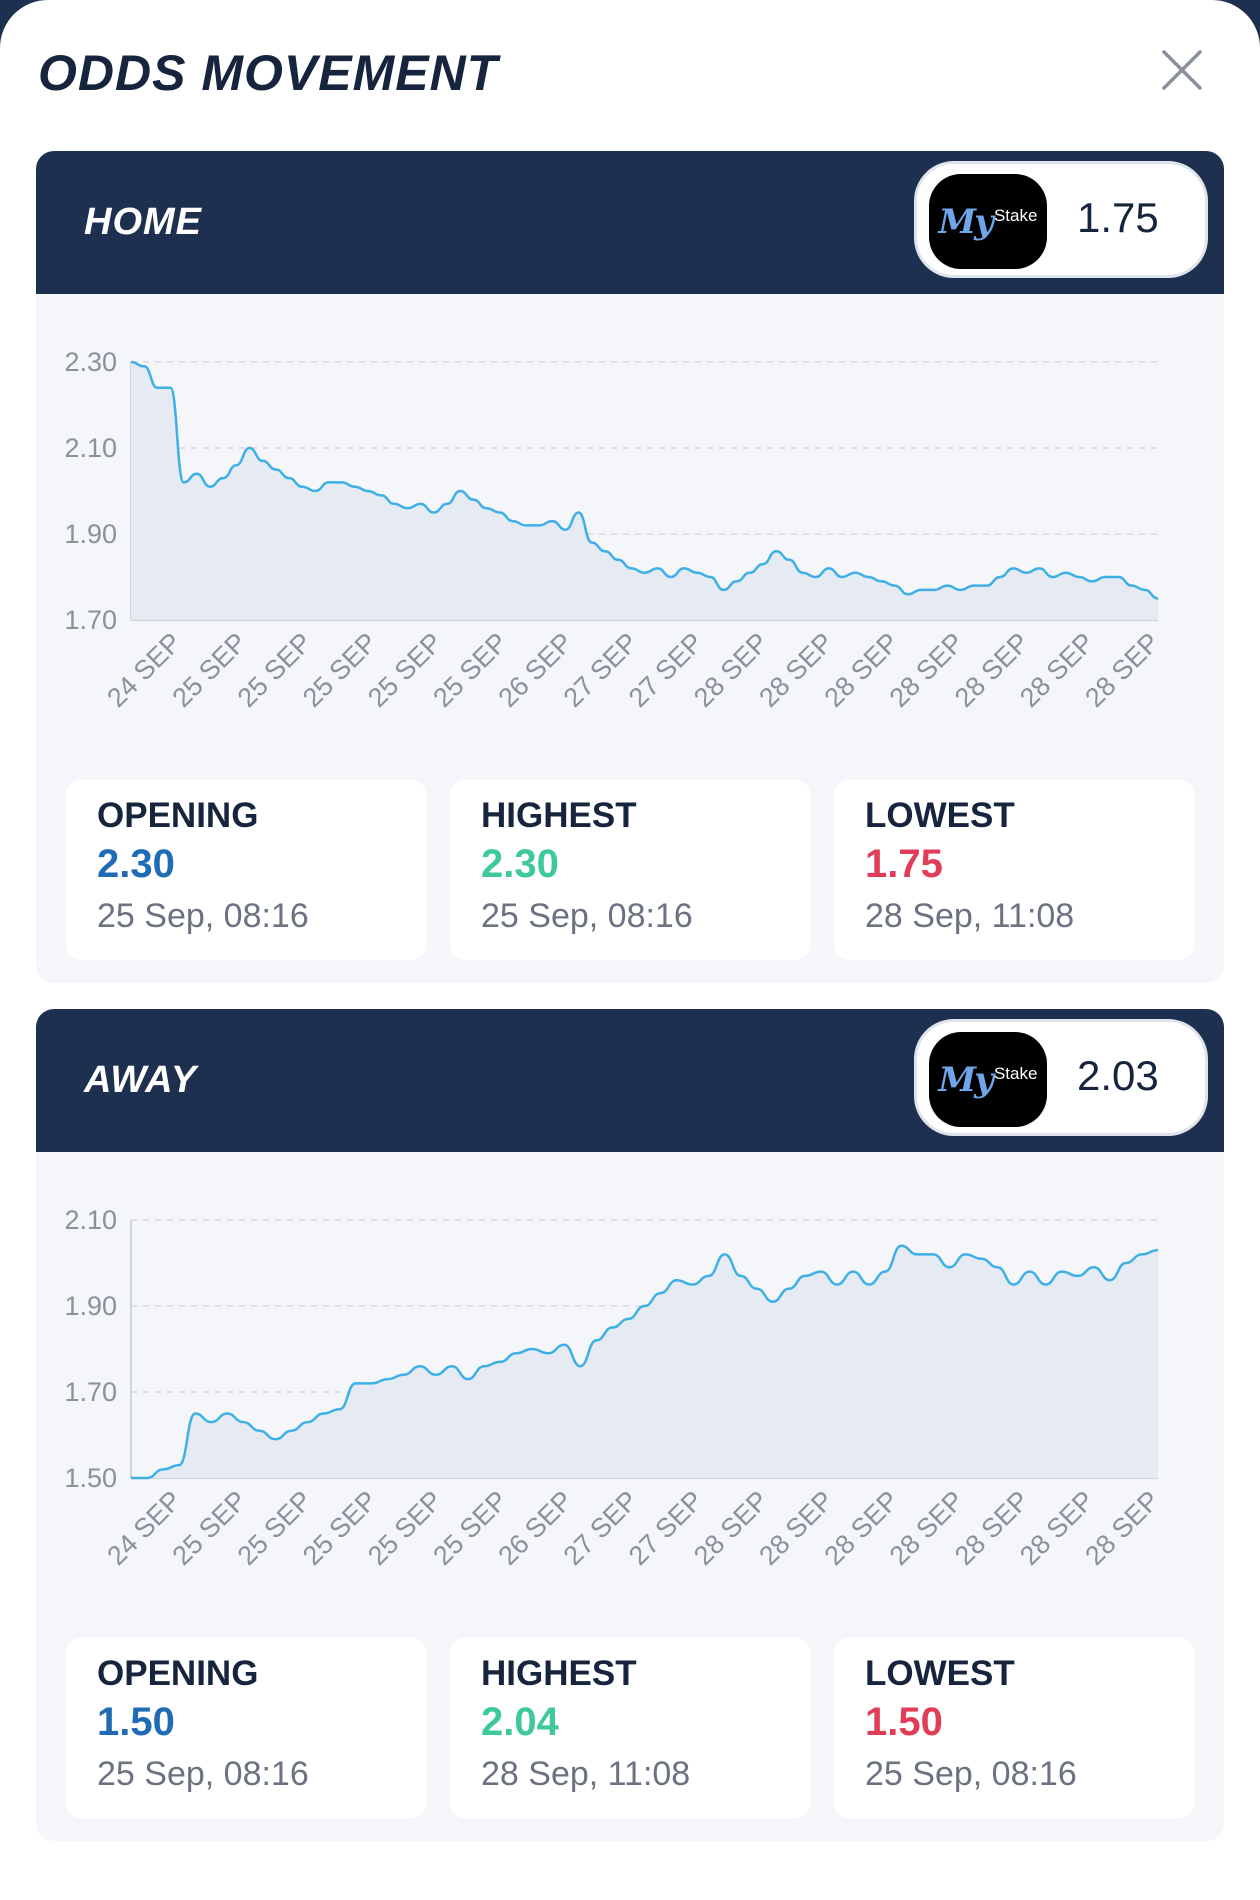 This screenshot has width=1260, height=1900. What do you see at coordinates (136, 1722) in the screenshot?
I see `opening-value: 1.50` at bounding box center [136, 1722].